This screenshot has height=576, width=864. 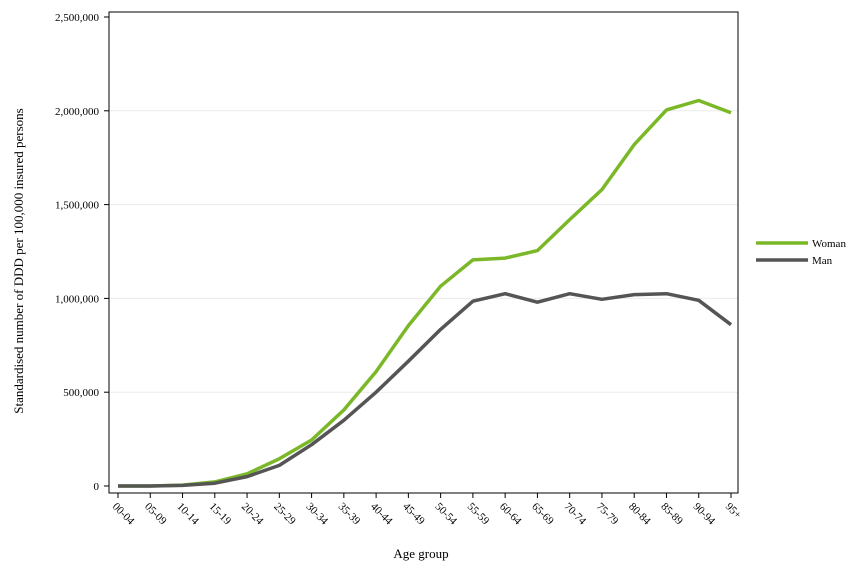 I want to click on x-tick-label: 10-14, so click(x=187, y=514).